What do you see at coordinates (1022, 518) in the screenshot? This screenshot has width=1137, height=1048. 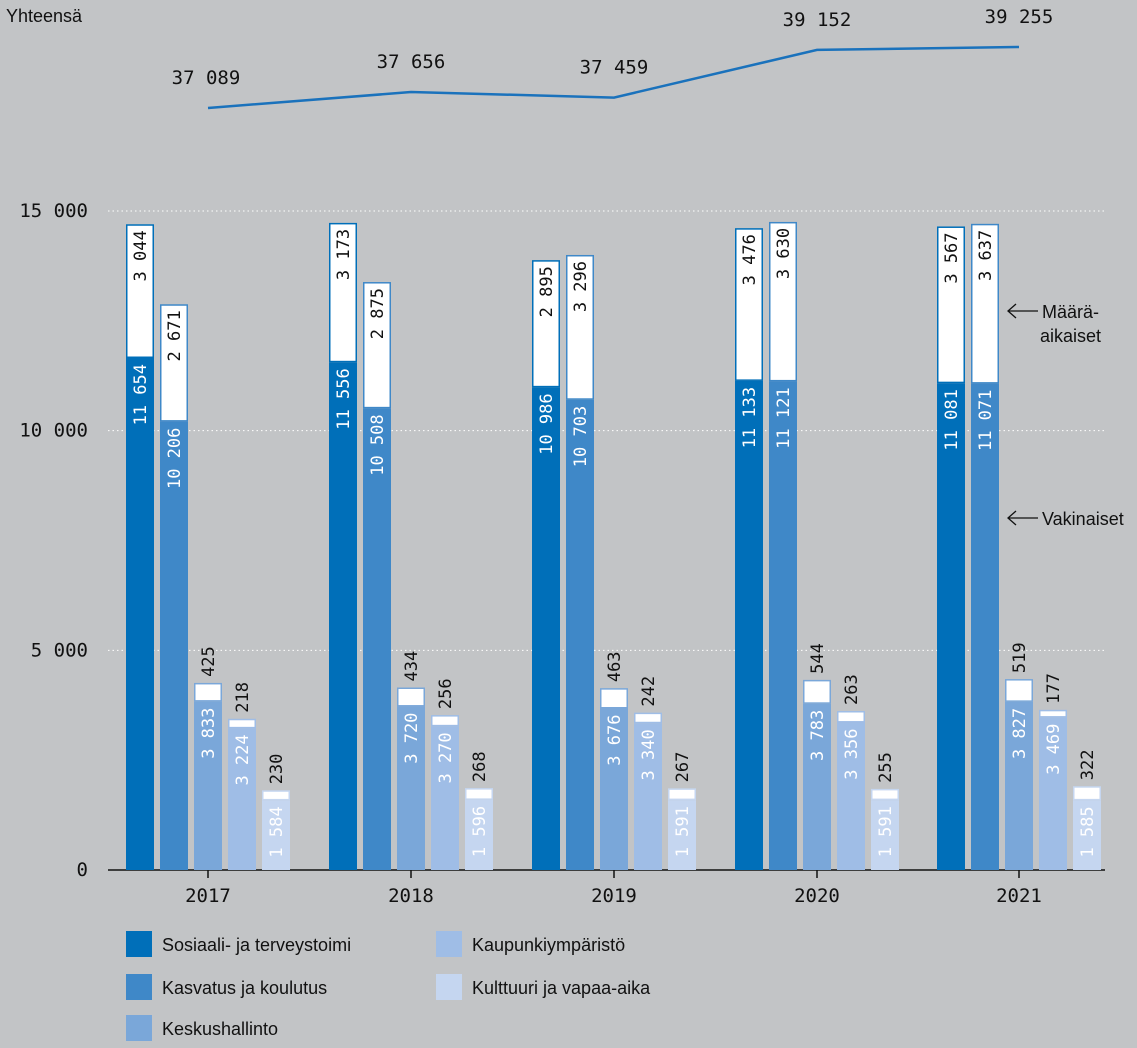 I see `permanent-arrow` at bounding box center [1022, 518].